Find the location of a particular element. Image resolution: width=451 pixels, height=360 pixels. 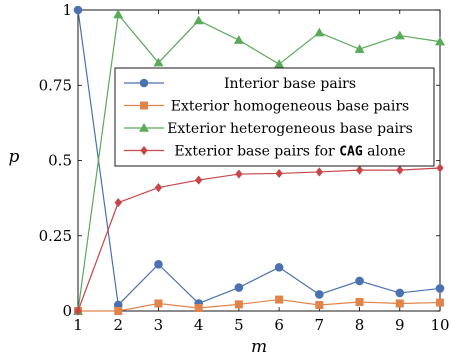

x-tick-label: 5 is located at coordinates (239, 325).